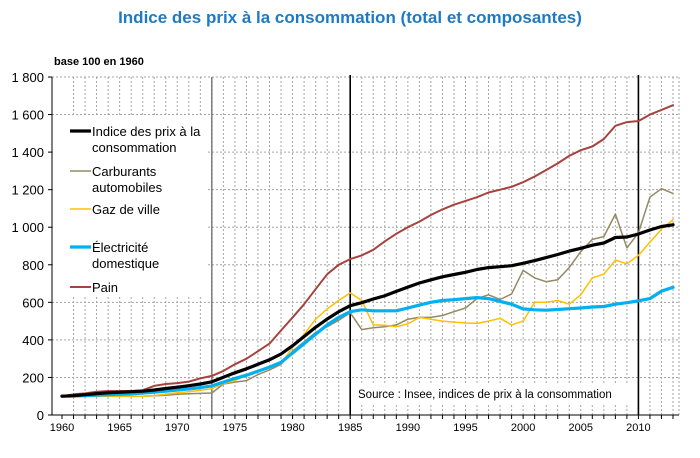 This screenshot has width=700, height=458. What do you see at coordinates (127, 179) in the screenshot?
I see `legend-label-1: Carburants automobiles` at bounding box center [127, 179].